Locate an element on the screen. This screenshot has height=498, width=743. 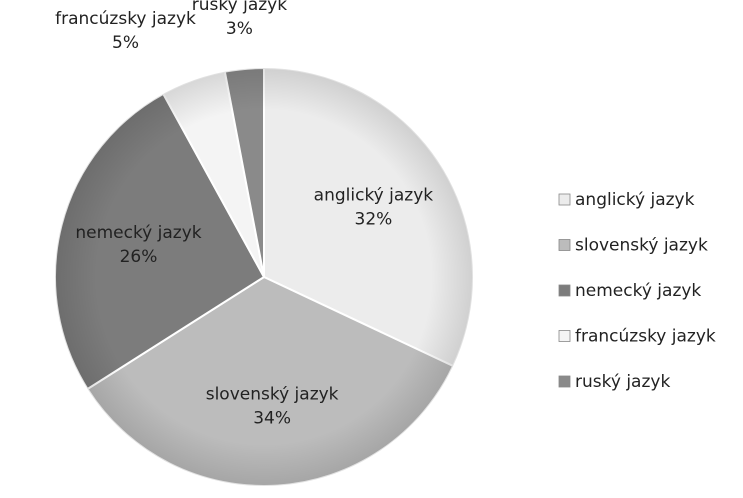
slice-value: 5% is located at coordinates (125, 43).